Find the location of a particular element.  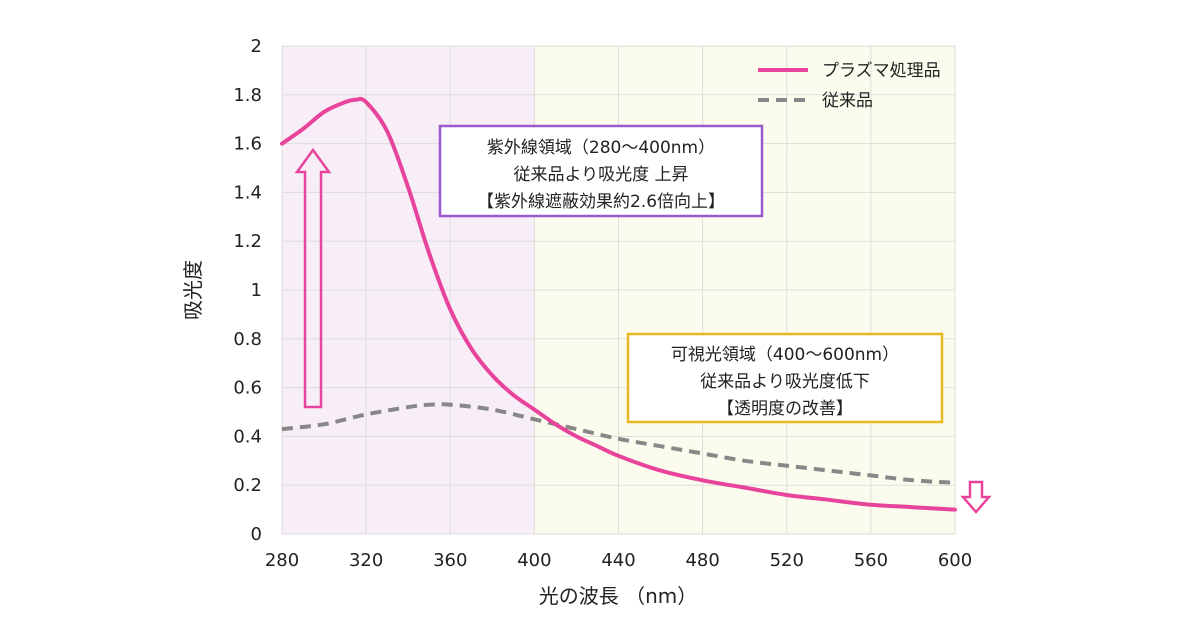

legend: プラズマ処理品 従来品 is located at coordinates (849, 86).